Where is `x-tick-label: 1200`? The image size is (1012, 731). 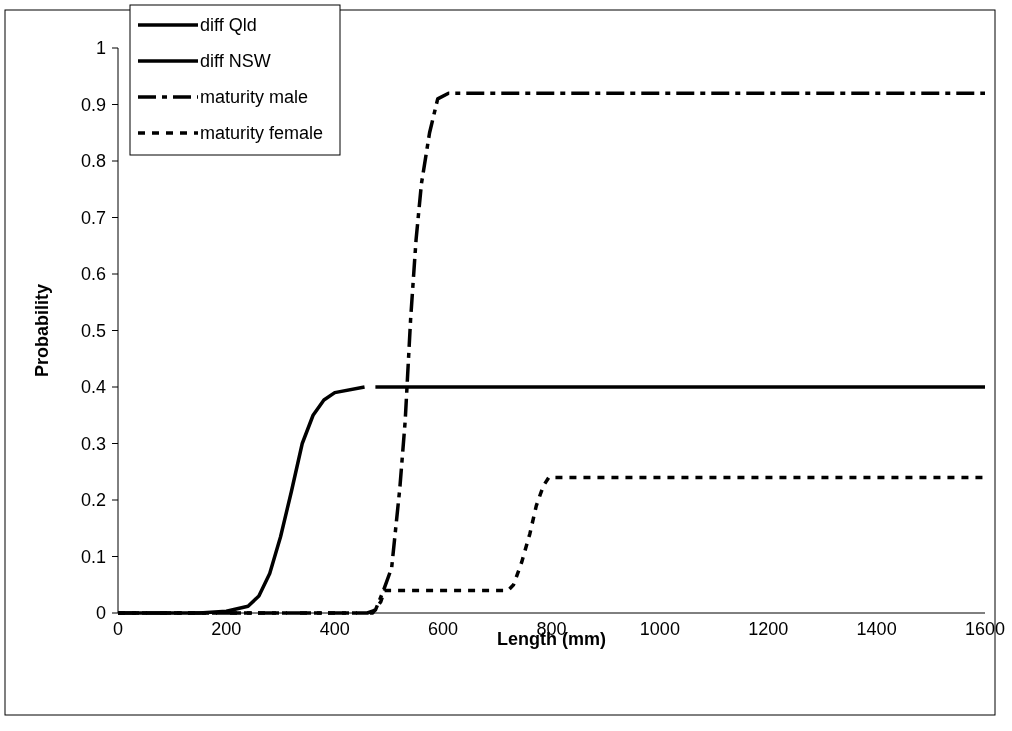 x-tick-label: 1200 is located at coordinates (768, 629).